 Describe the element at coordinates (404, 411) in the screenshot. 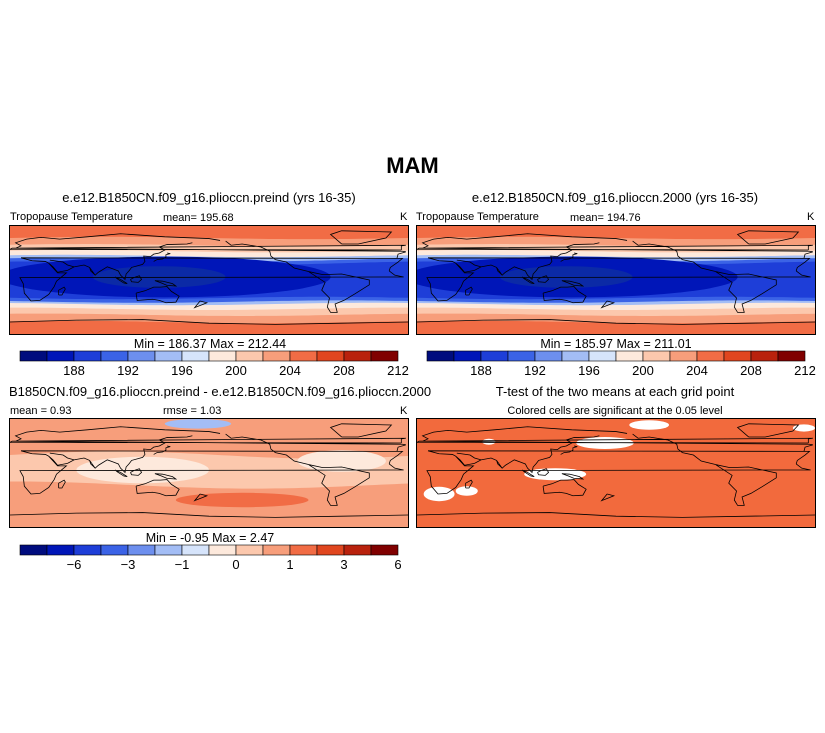

I see `panel3-units-label: K` at that location.